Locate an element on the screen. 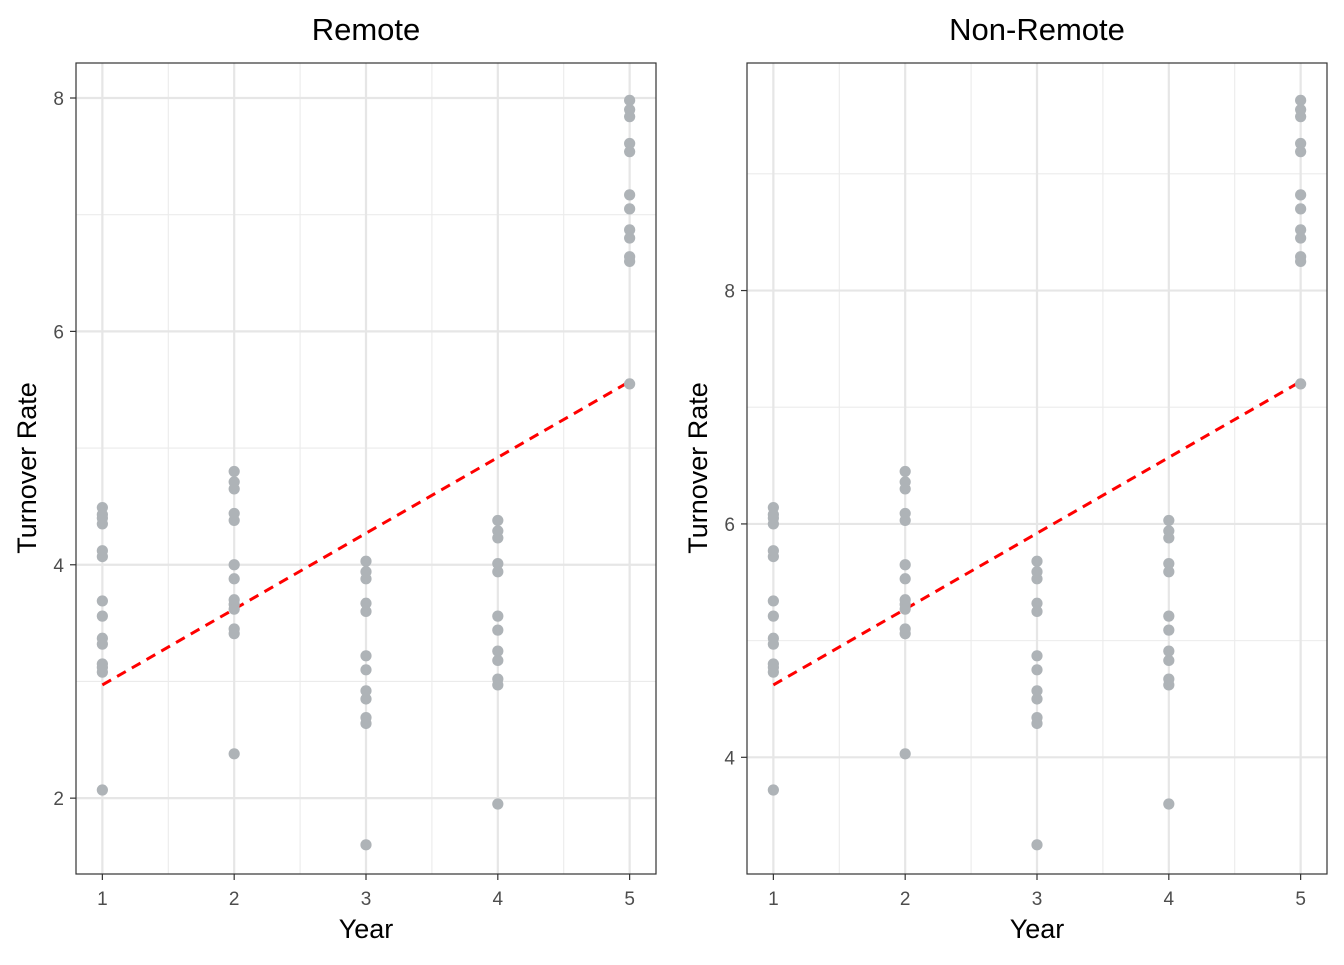 Image resolution: width=1344 pixels, height=965 pixels. x-tick-label: 1 is located at coordinates (102, 899).